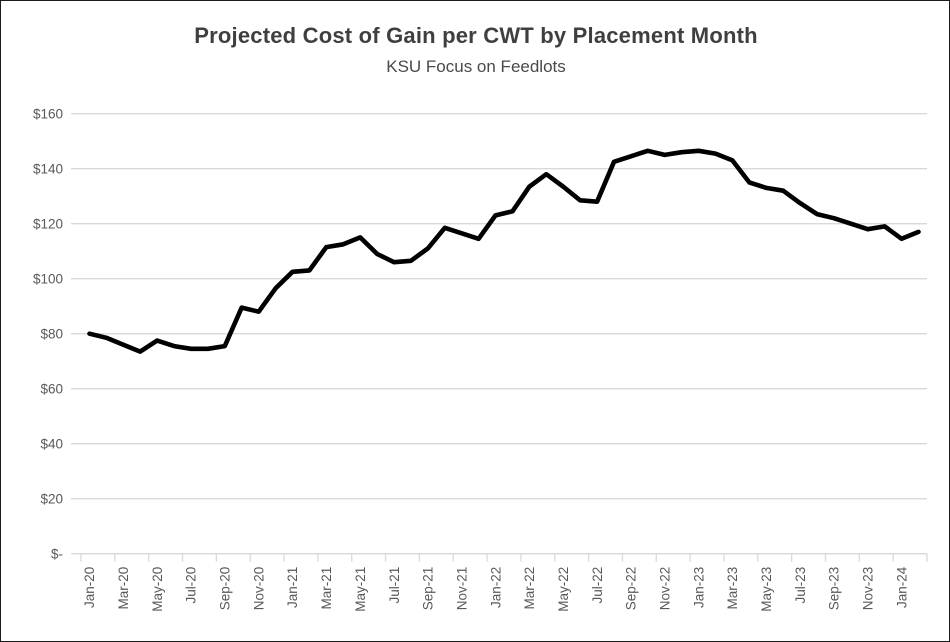 The height and width of the screenshot is (642, 950). What do you see at coordinates (51, 333) in the screenshot?
I see `y-tick-label: $80` at bounding box center [51, 333].